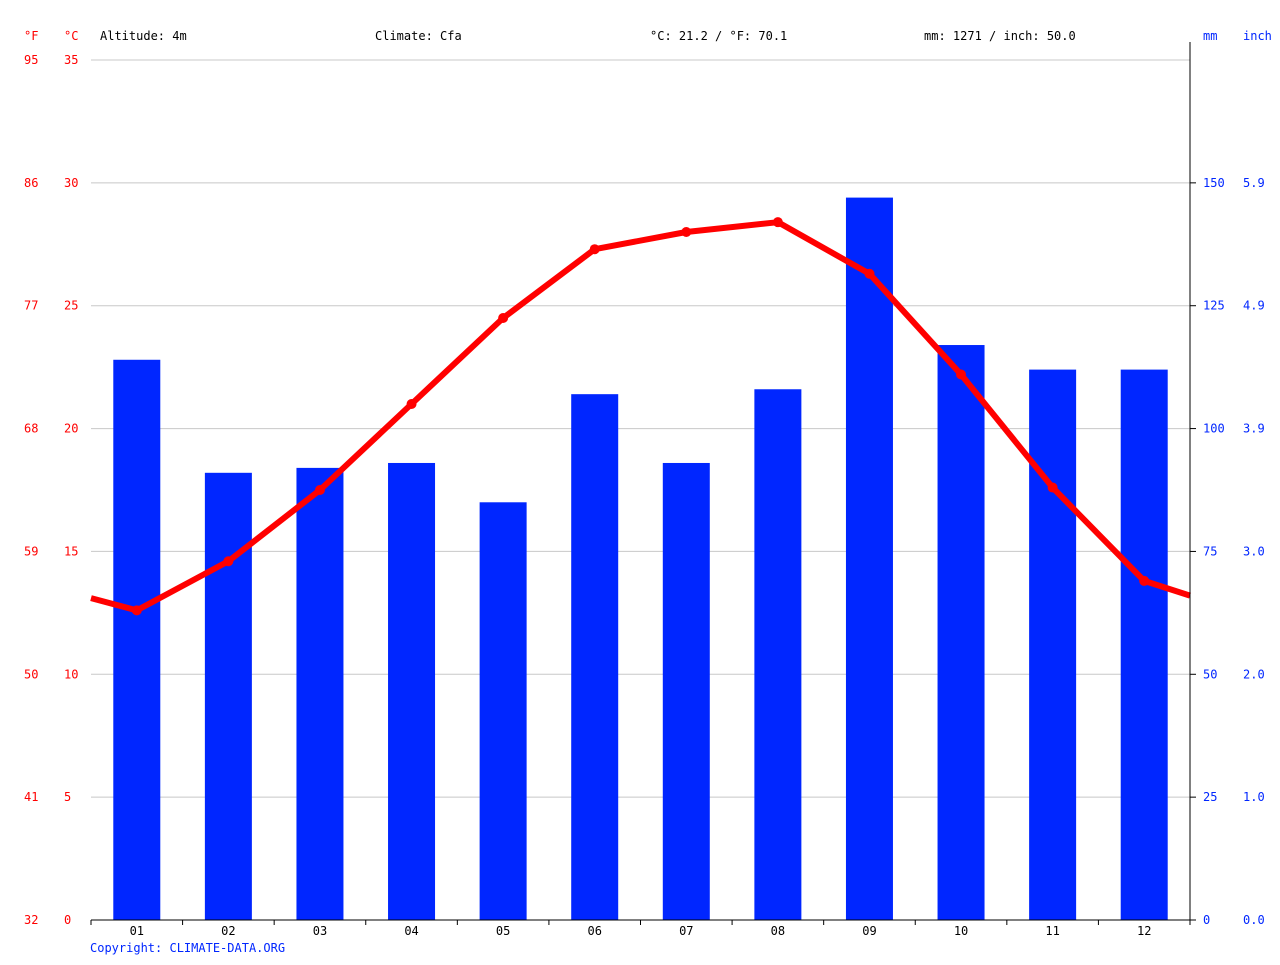  What do you see at coordinates (1144, 931) in the screenshot?
I see `x-tick-label-12: 12` at bounding box center [1144, 931].